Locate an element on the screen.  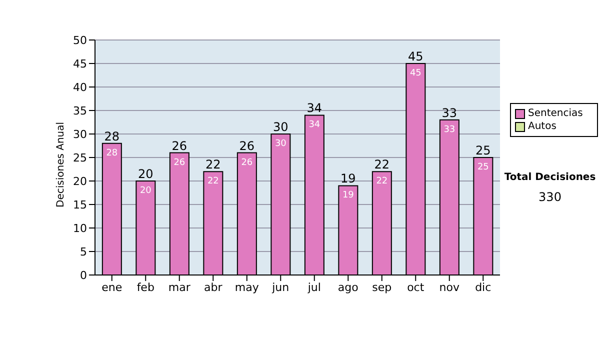
data-label: 45 is located at coordinates (416, 73).